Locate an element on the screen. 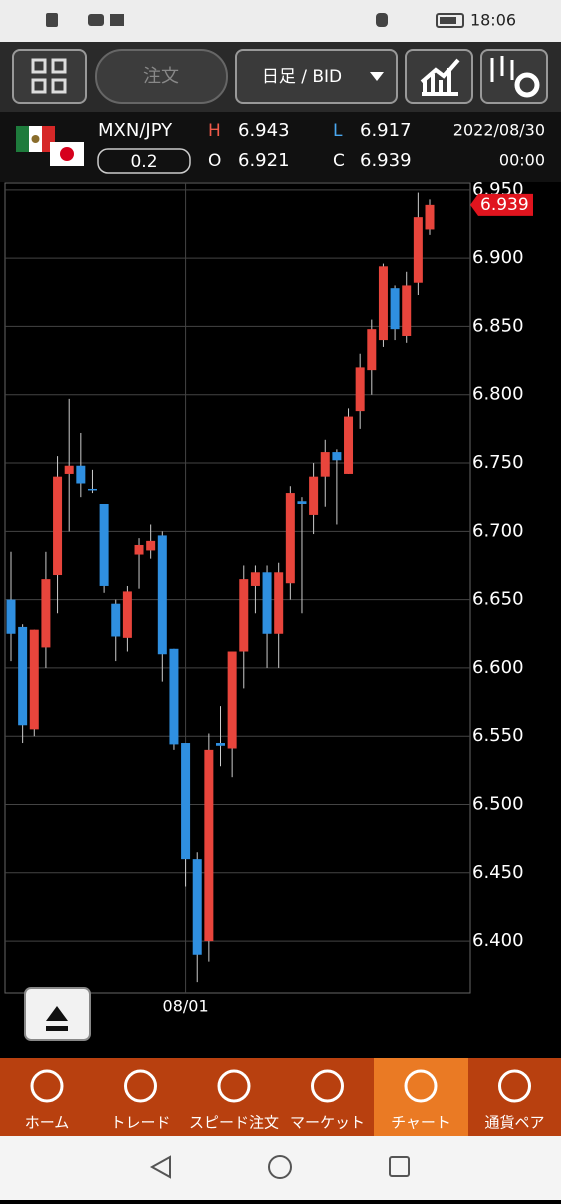 The image size is (561, 1204). y-tick-label: 6.700 is located at coordinates (498, 530).